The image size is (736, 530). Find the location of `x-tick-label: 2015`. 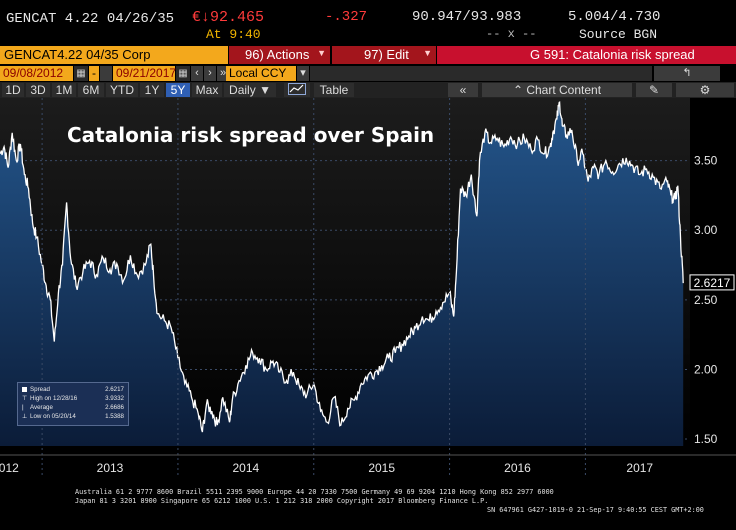

x-tick-label: 2015 is located at coordinates (381, 468).